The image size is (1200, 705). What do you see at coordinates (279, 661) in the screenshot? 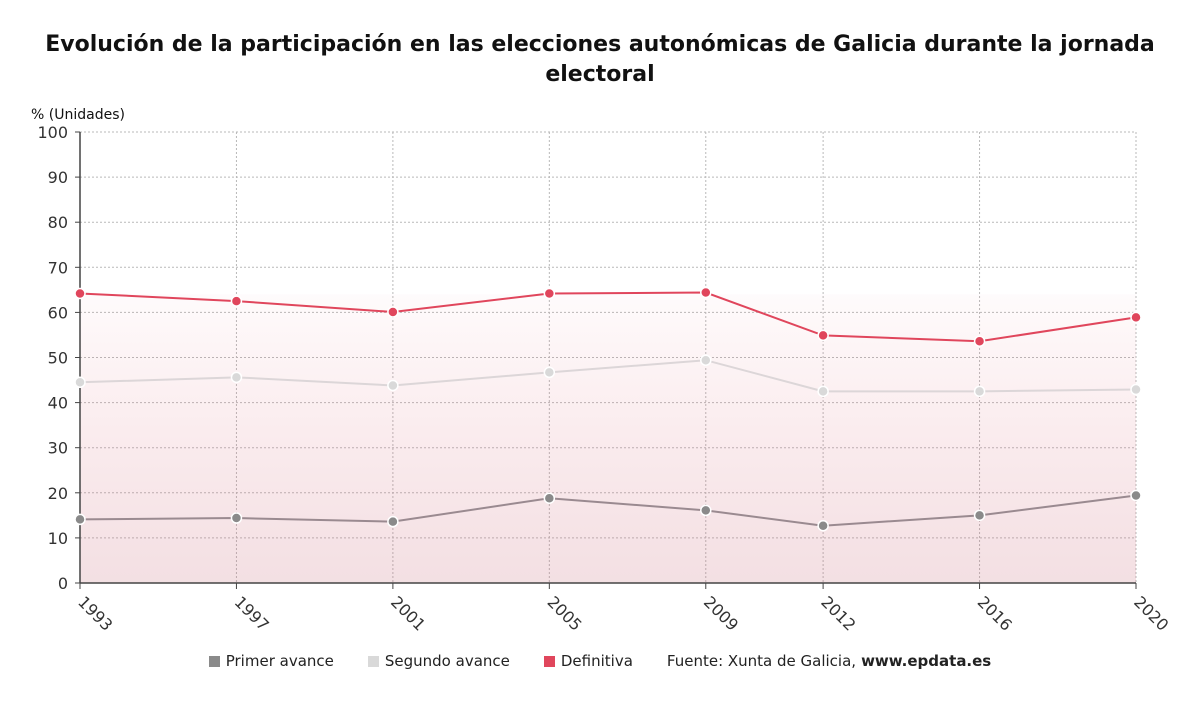
I see `legend-label-primer-avance: Primer avance` at bounding box center [279, 661].